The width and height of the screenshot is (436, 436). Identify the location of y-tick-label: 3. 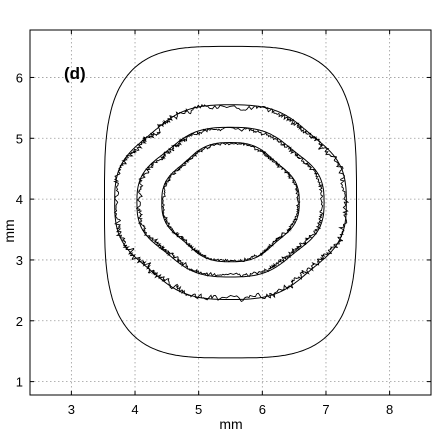
(19, 260).